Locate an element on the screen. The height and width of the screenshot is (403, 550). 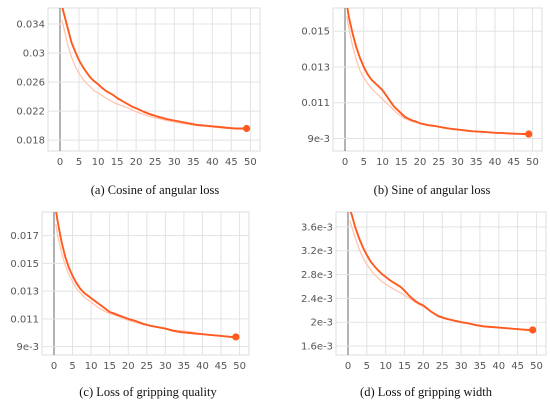
y-tick-label: 2e-3 is located at coordinates (322, 323).